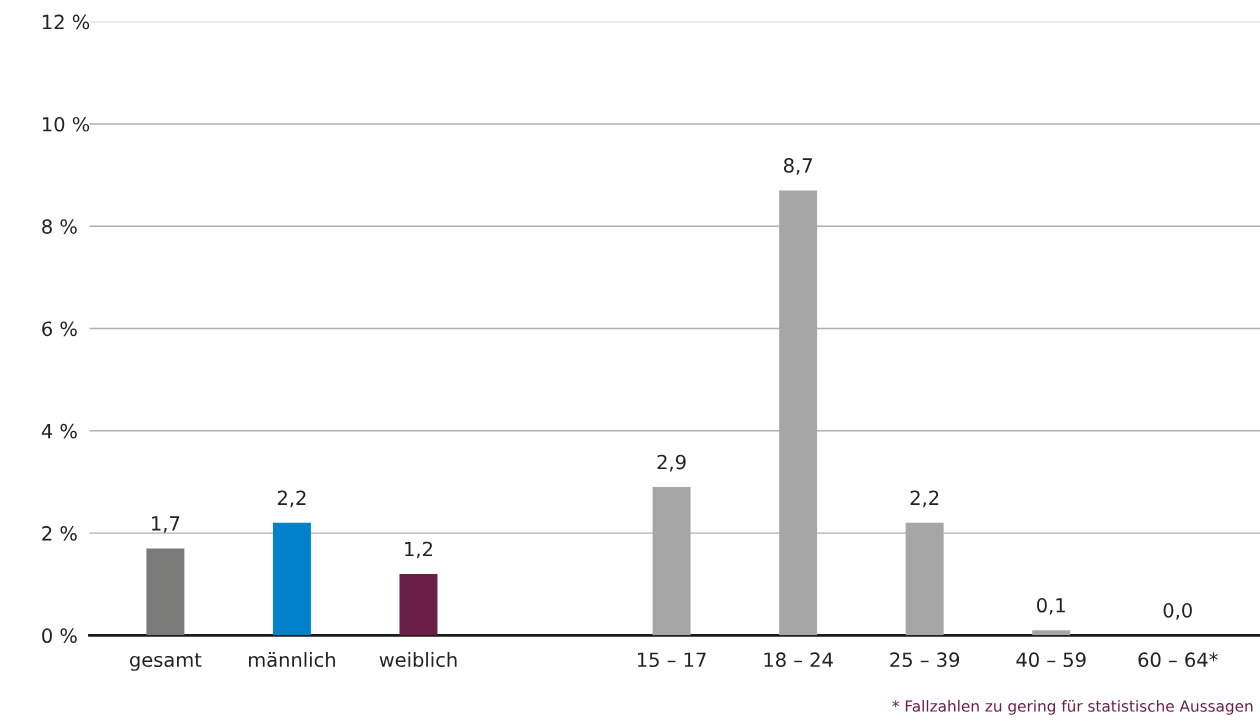 The width and height of the screenshot is (1260, 722). What do you see at coordinates (671, 660) in the screenshot?
I see `x-tick-label: 15 – 17` at bounding box center [671, 660].